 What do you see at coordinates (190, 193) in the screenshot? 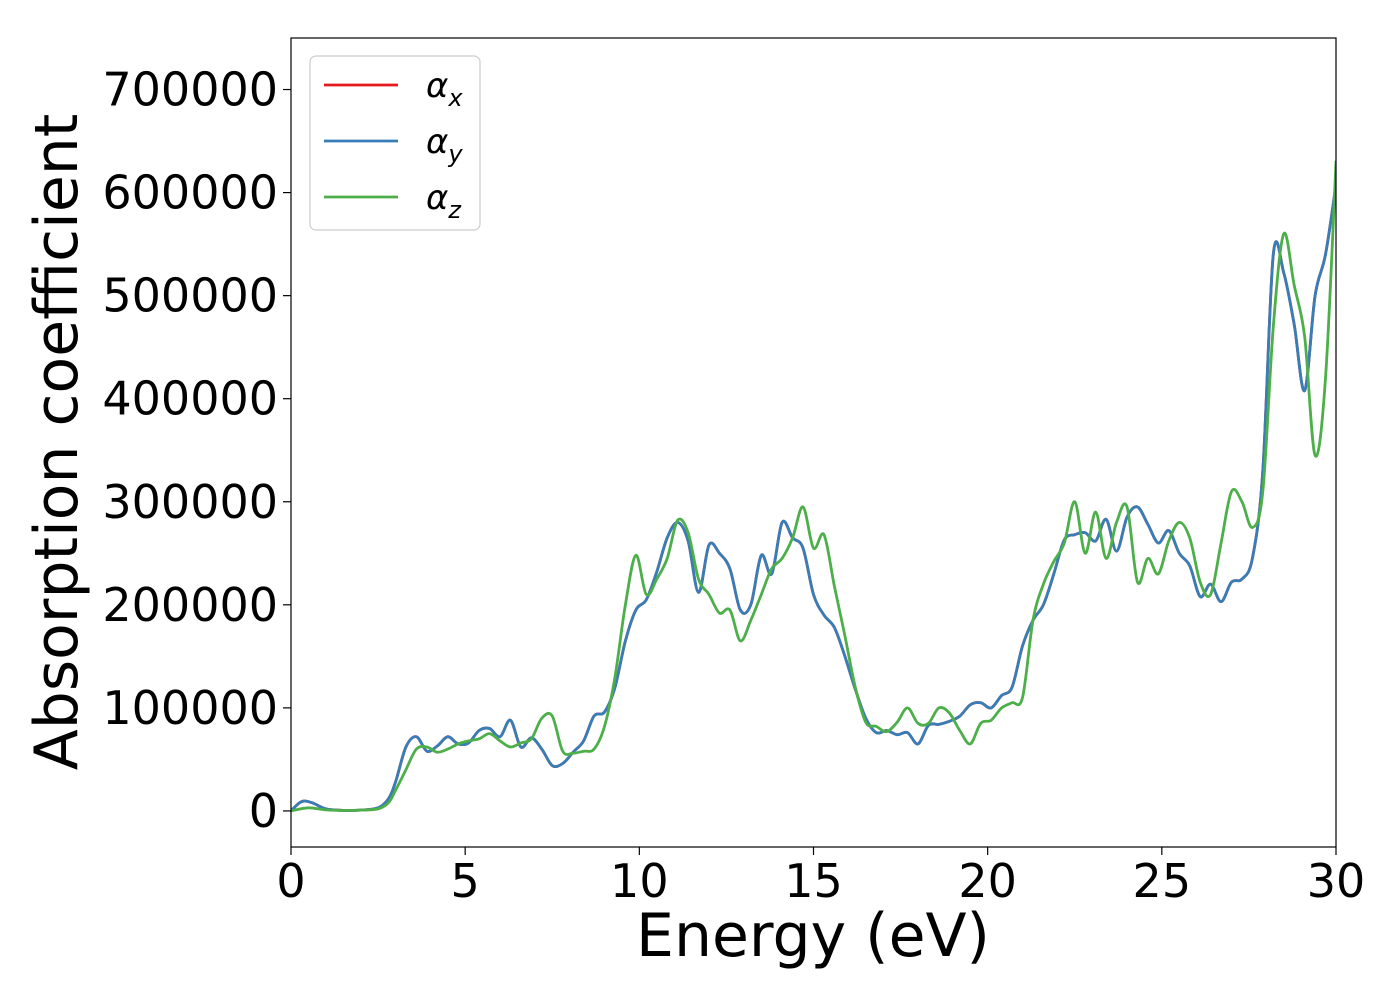
I see `y-tick-label: 600000` at bounding box center [190, 193].